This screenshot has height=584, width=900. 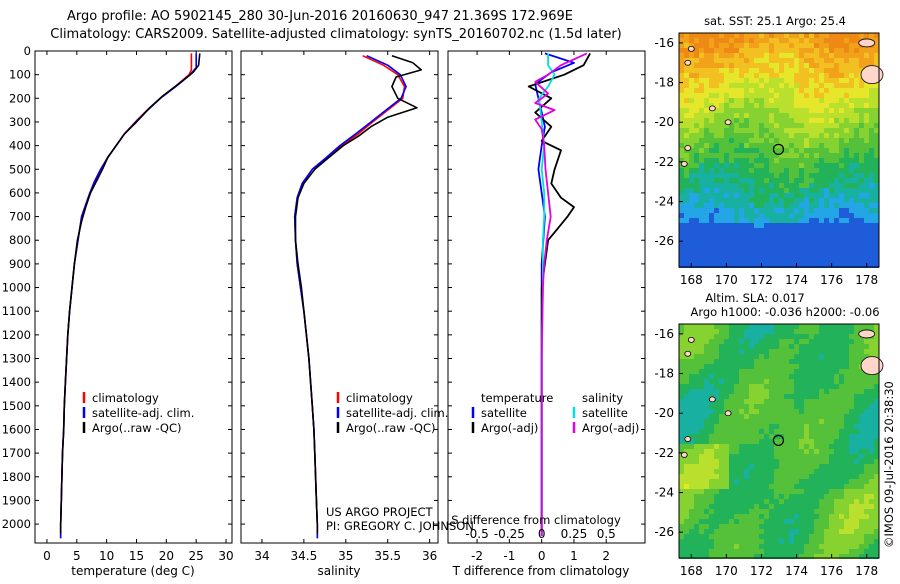 What do you see at coordinates (20, 98) in the screenshot?
I see `ytick-label: 200` at bounding box center [20, 98].